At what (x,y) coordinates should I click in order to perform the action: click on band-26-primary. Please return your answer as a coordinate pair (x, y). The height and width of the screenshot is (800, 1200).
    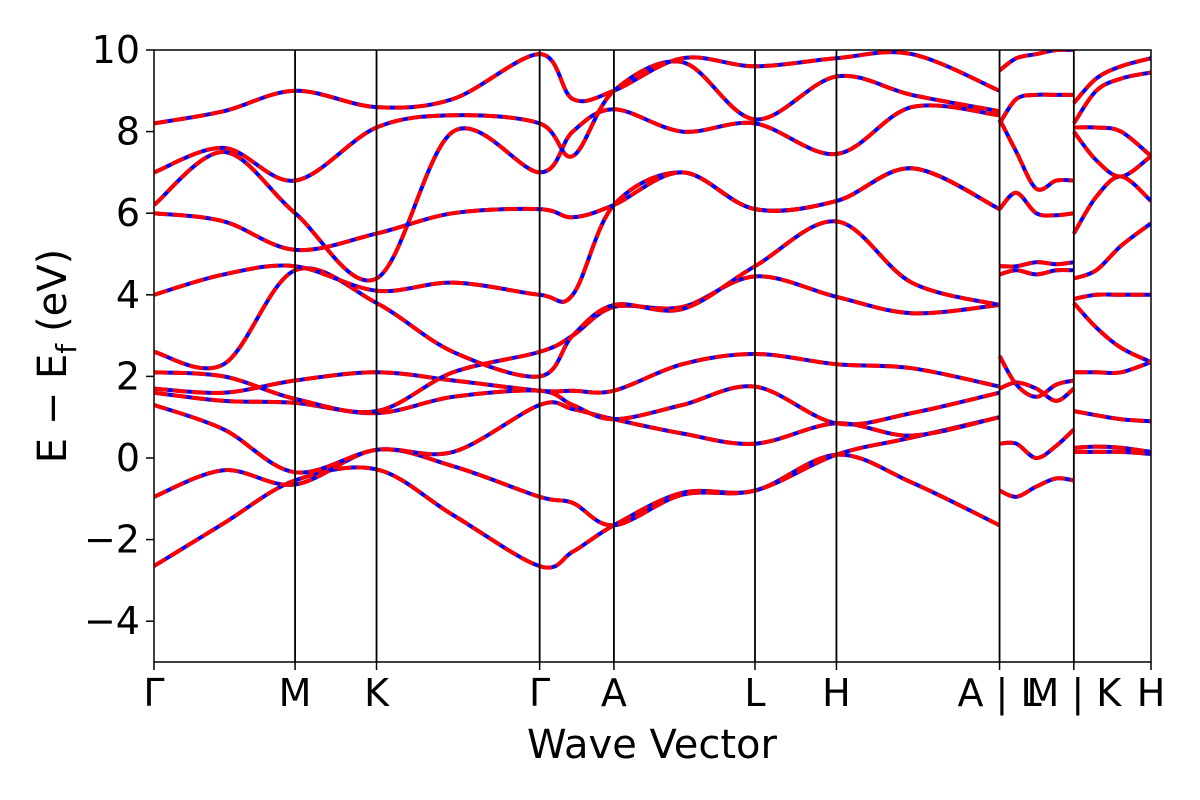
    Looking at the image, I should click on (1111, 332).